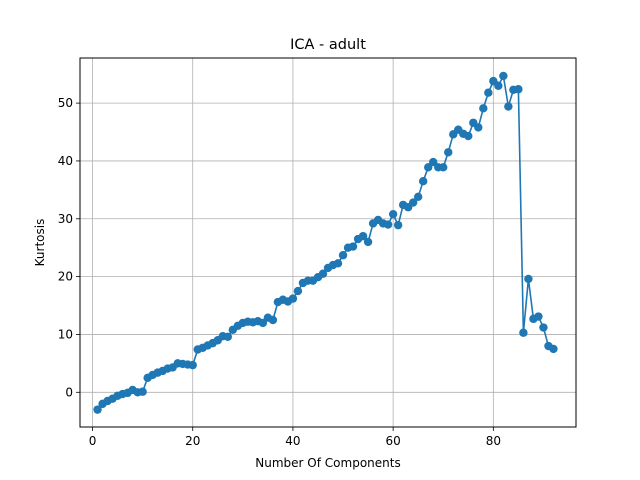 The width and height of the screenshot is (640, 480). What do you see at coordinates (65, 277) in the screenshot?
I see `y-tick-label: 20` at bounding box center [65, 277].